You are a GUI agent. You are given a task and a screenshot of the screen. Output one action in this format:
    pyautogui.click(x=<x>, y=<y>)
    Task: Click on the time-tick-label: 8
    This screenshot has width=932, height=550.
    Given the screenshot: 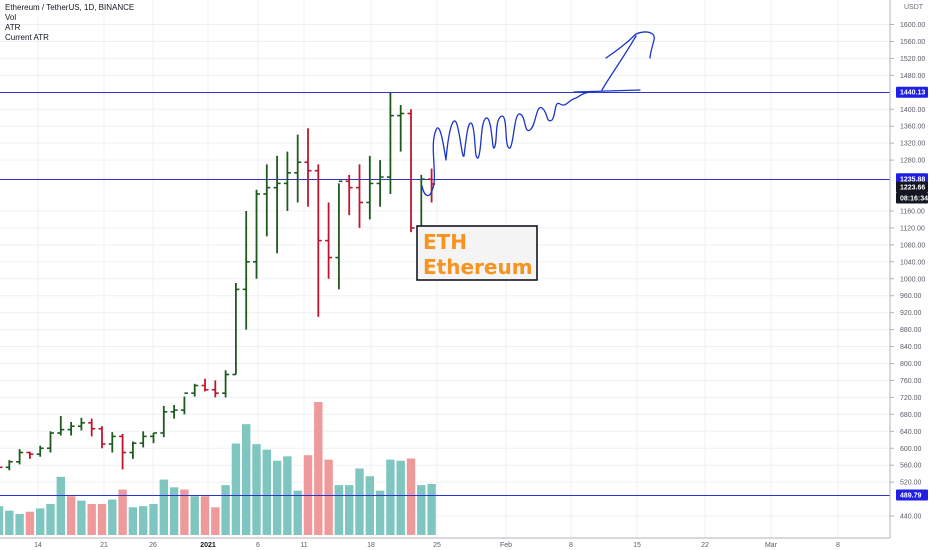 What is the action you would take?
    pyautogui.click(x=571, y=545)
    